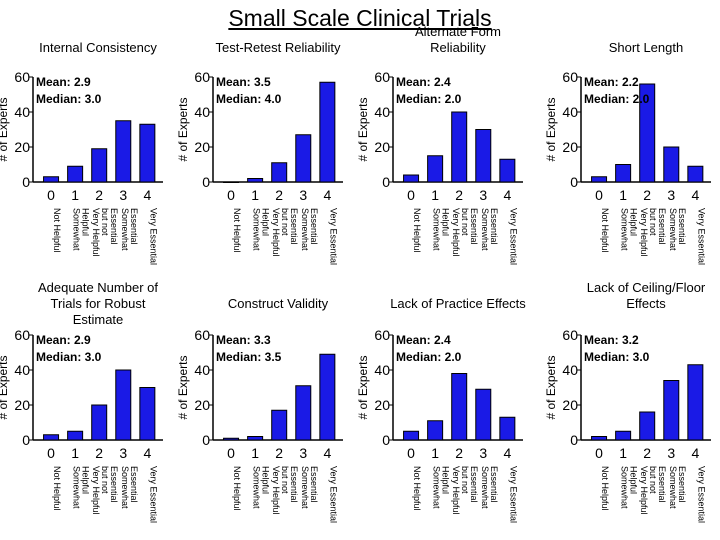 The width and height of the screenshot is (720, 540). What do you see at coordinates (249, 357) in the screenshot?
I see `median-label: Median: 3.5` at bounding box center [249, 357].